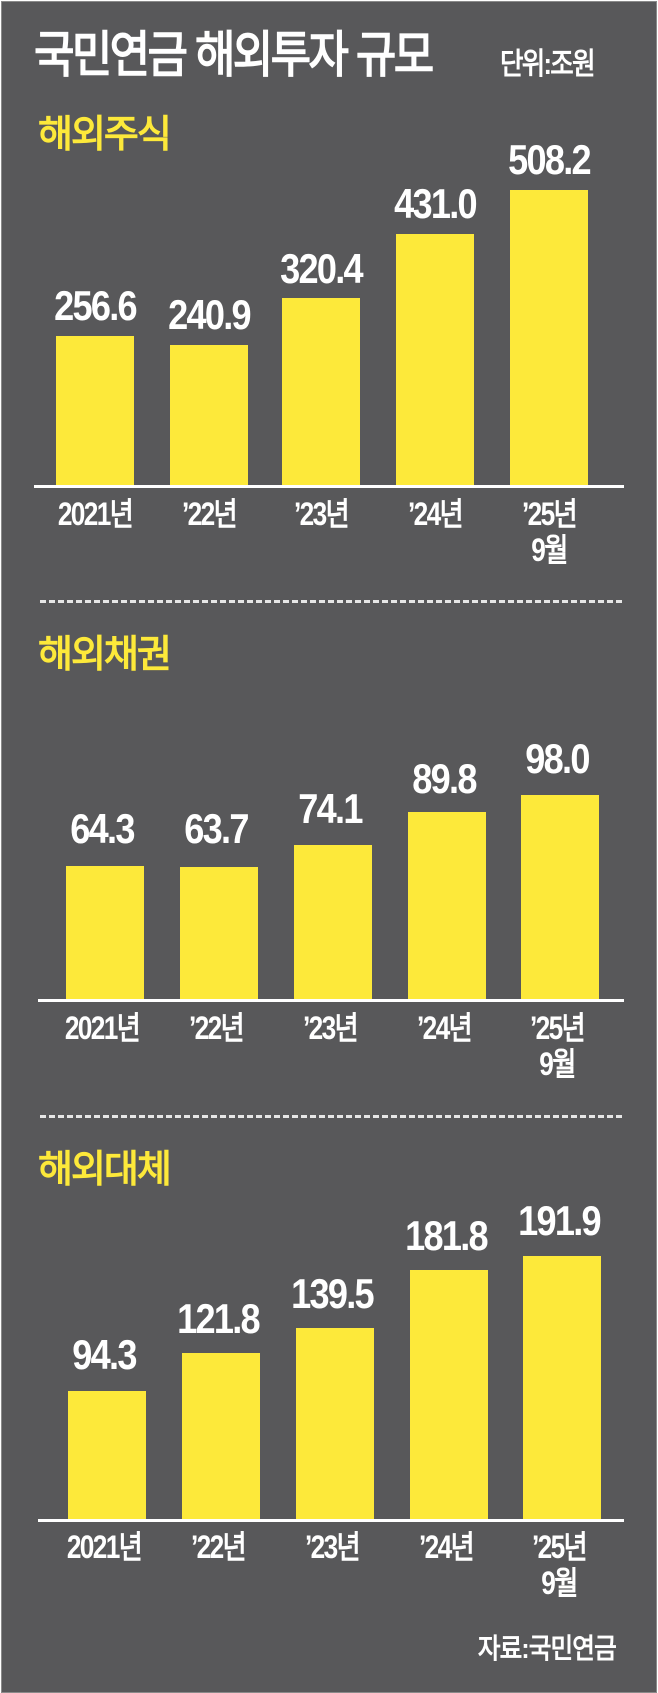 This screenshot has width=658, height=1693. Describe the element at coordinates (548, 64) in the screenshot. I see `unit-label: 단위:조원` at that location.